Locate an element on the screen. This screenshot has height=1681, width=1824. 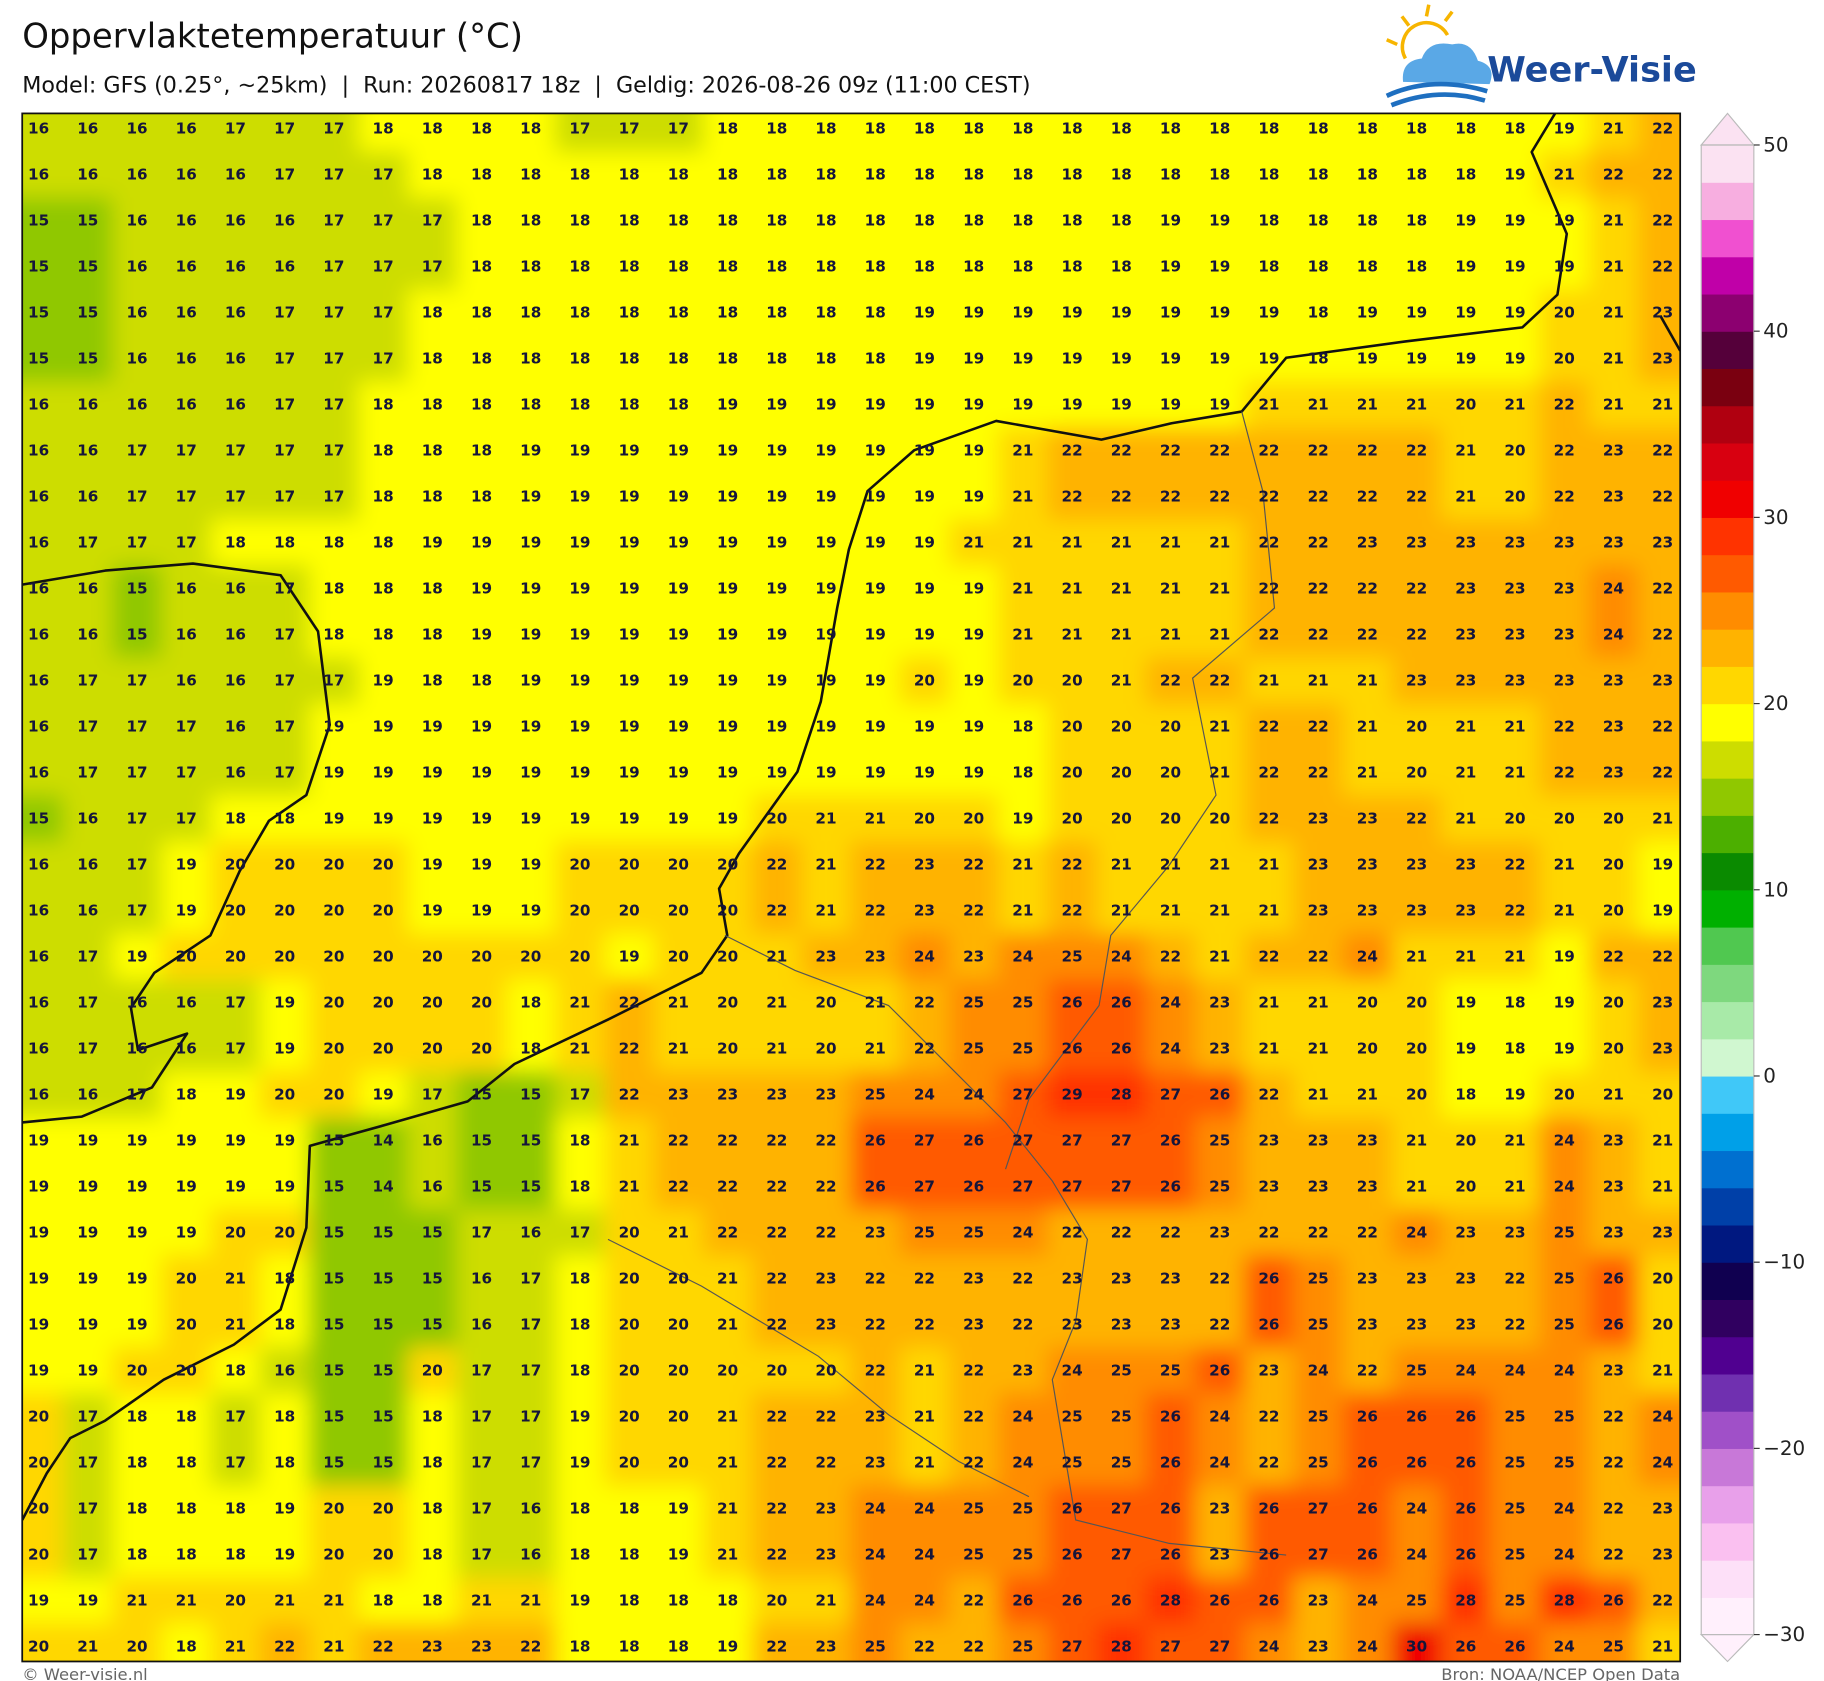
value-label: 30 is located at coordinates (1416, 1646).